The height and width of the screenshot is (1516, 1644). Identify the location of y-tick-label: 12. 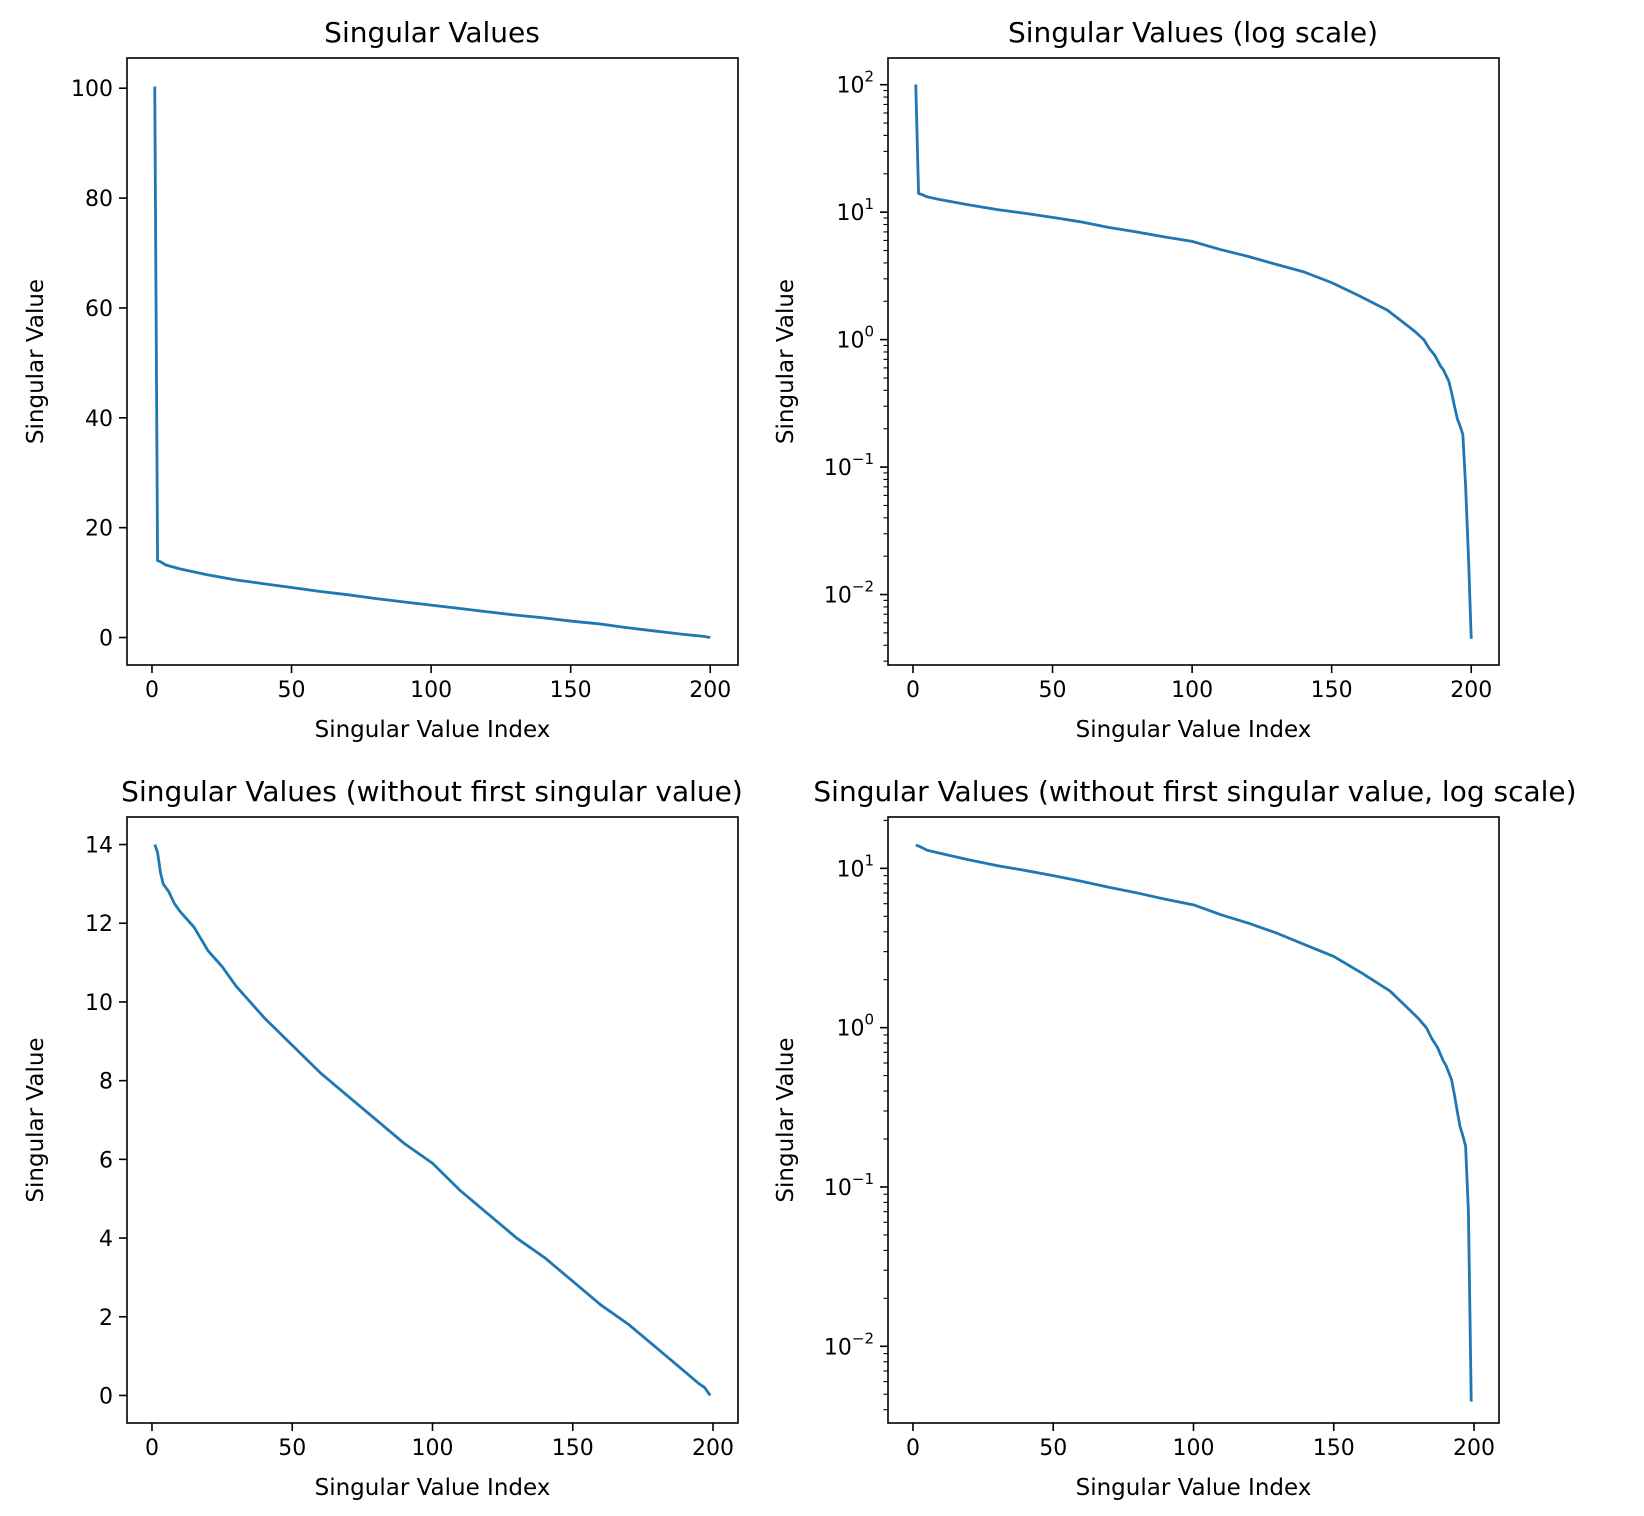
(99, 924).